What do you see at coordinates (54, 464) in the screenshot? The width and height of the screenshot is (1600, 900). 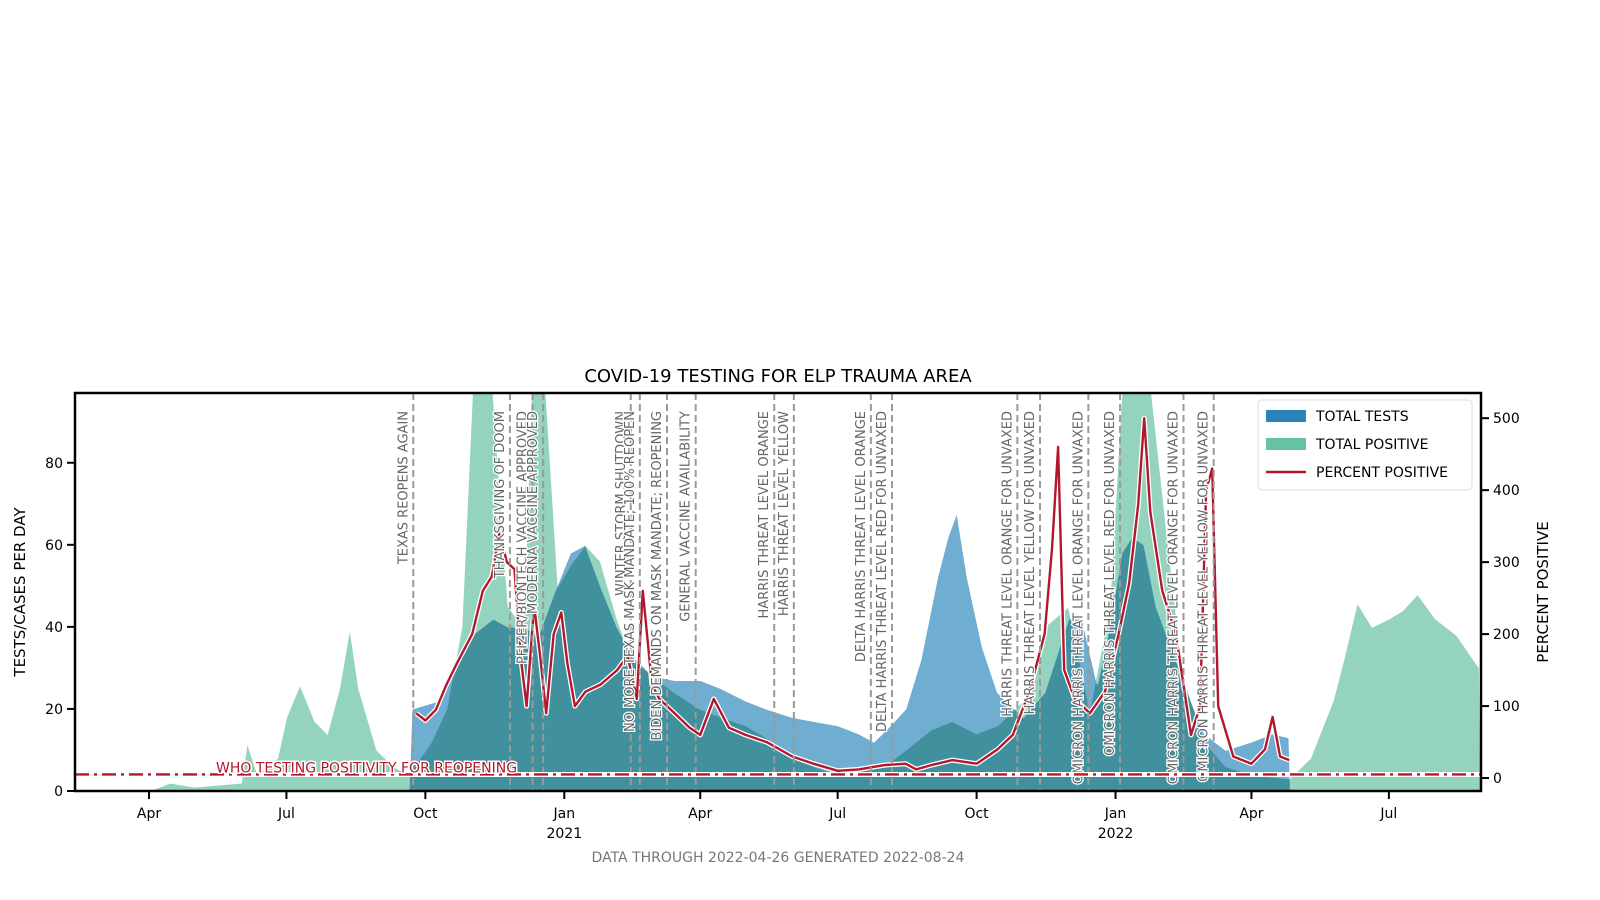 I see `y-tick-label-left: 80` at bounding box center [54, 464].